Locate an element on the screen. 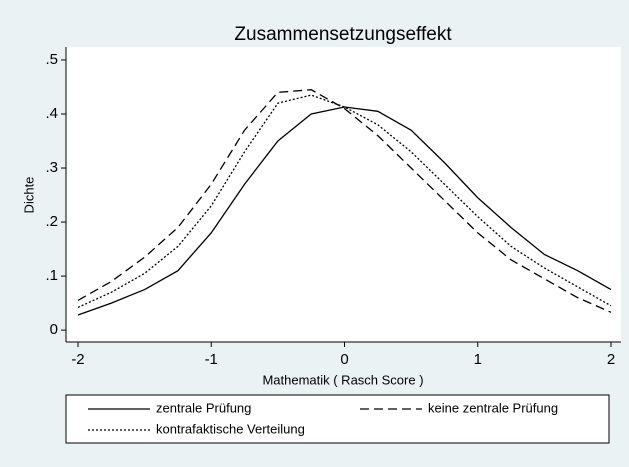 This screenshot has width=629, height=467. legend-label: keine zentrale Prüfung is located at coordinates (493, 407).